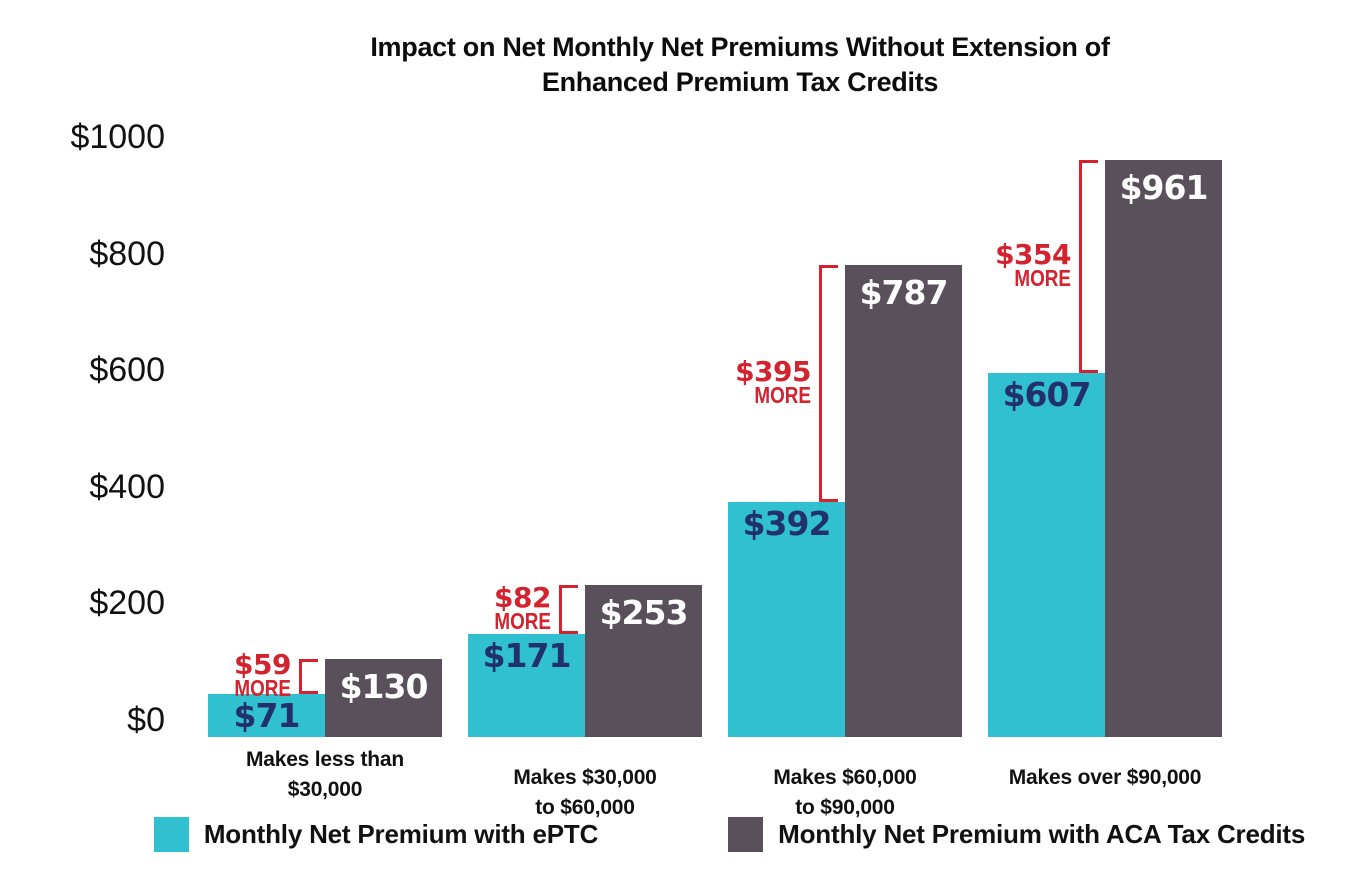 The image size is (1353, 895). Describe the element at coordinates (904, 292) in the screenshot. I see `bar-value-label: $787` at that location.